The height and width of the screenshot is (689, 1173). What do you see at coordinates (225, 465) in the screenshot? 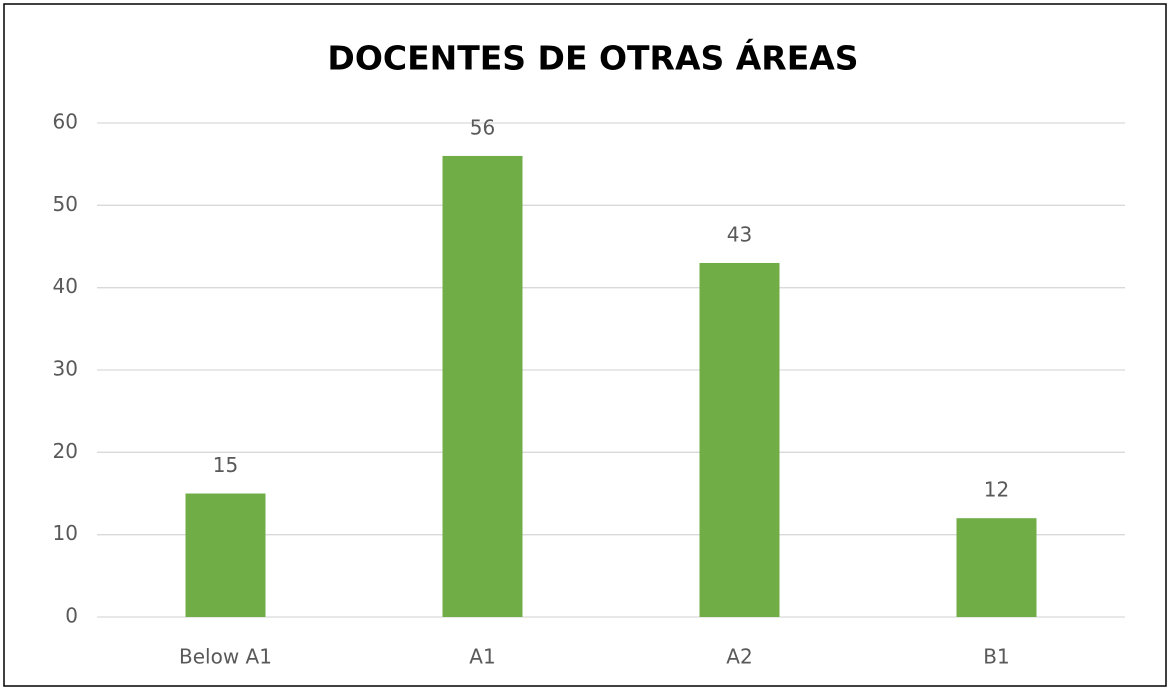
I see `value-label: 15` at bounding box center [225, 465].